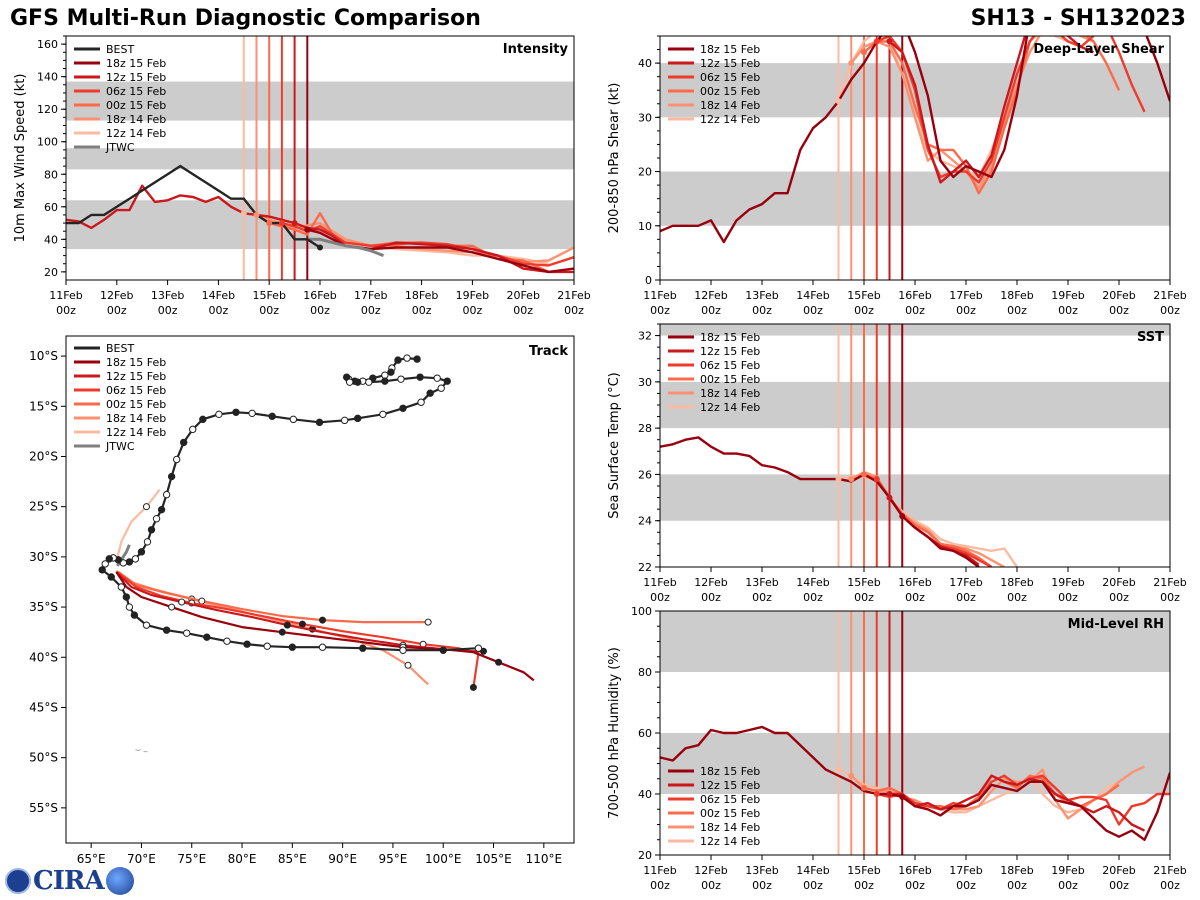 This screenshot has height=900, width=1200. What do you see at coordinates (47, 77) in the screenshot?
I see `y-tick-label: 140` at bounding box center [47, 77].